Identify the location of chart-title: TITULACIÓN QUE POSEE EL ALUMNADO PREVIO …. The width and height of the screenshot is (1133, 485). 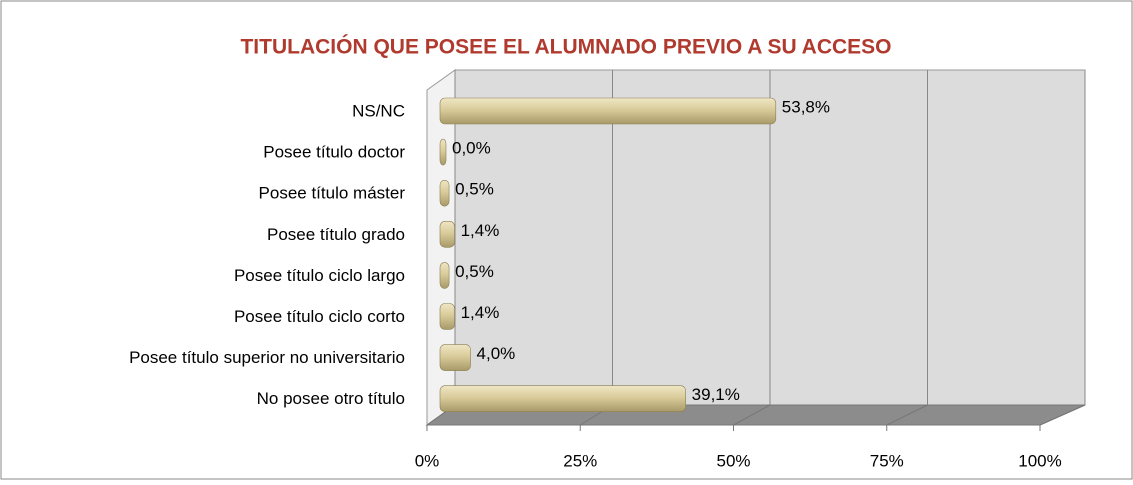
(565, 47).